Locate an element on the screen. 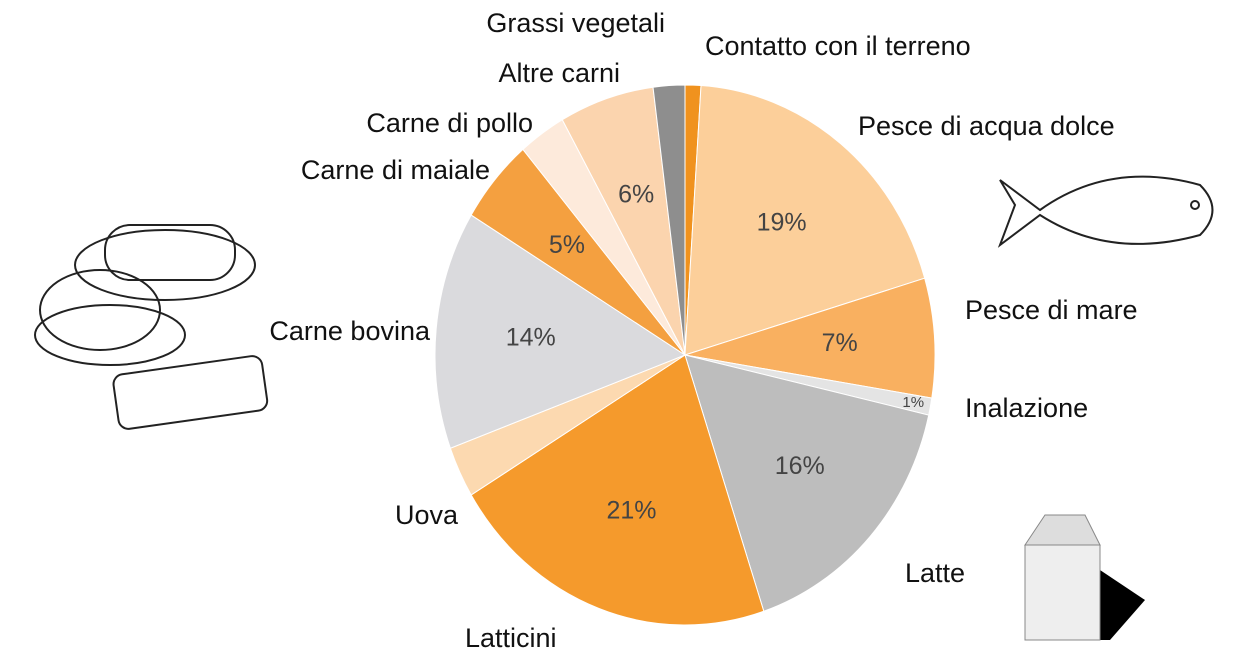  fish-icon is located at coordinates (1105, 211).